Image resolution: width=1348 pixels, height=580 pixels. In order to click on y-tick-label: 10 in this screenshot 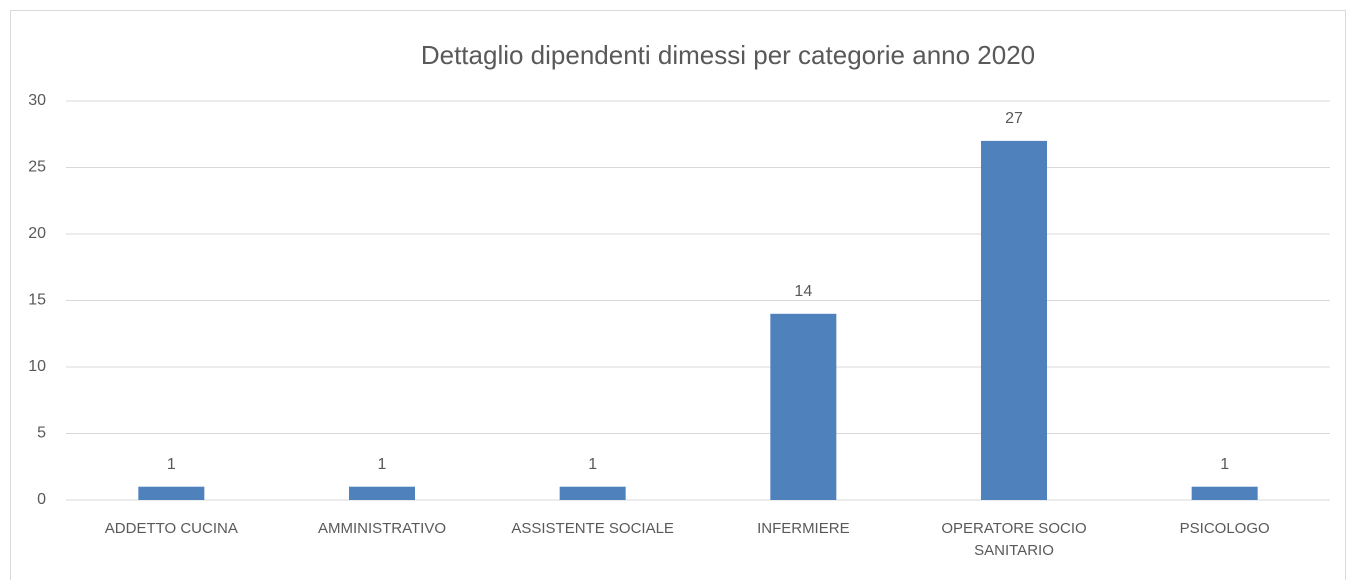, I will do `click(37, 366)`.